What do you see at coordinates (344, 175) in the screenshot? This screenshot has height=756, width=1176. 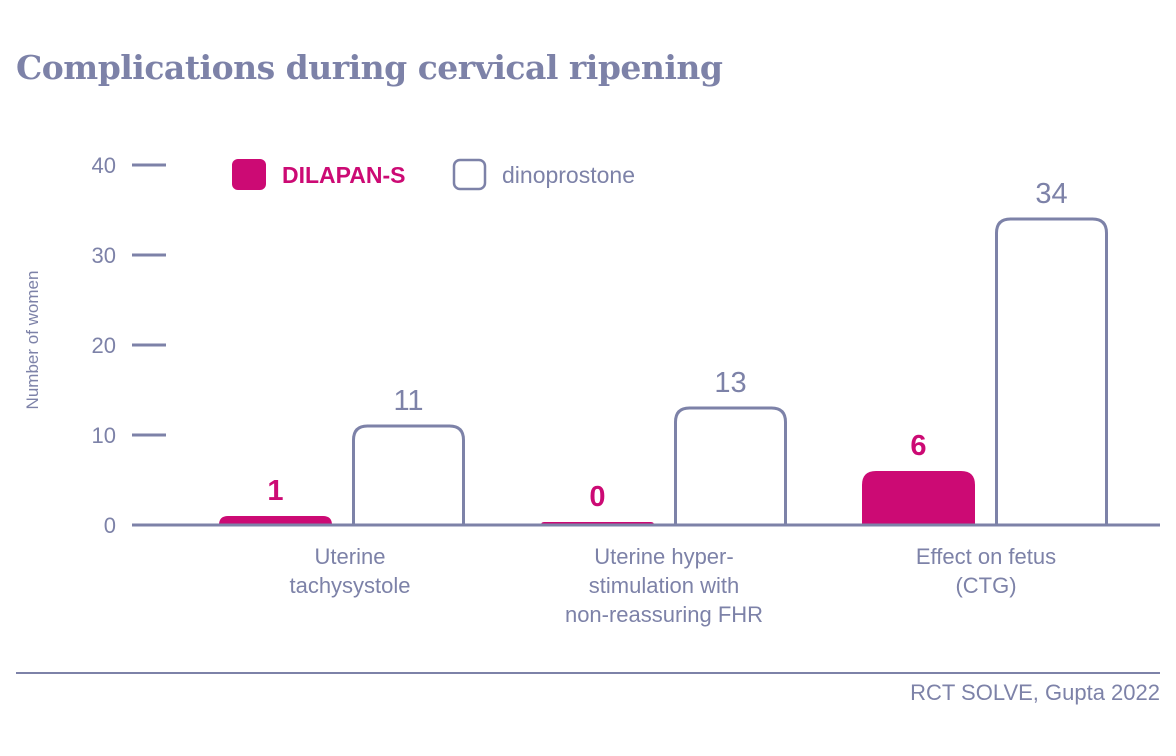 I see `legend-label-dilapan: DILAPAN-S` at bounding box center [344, 175].